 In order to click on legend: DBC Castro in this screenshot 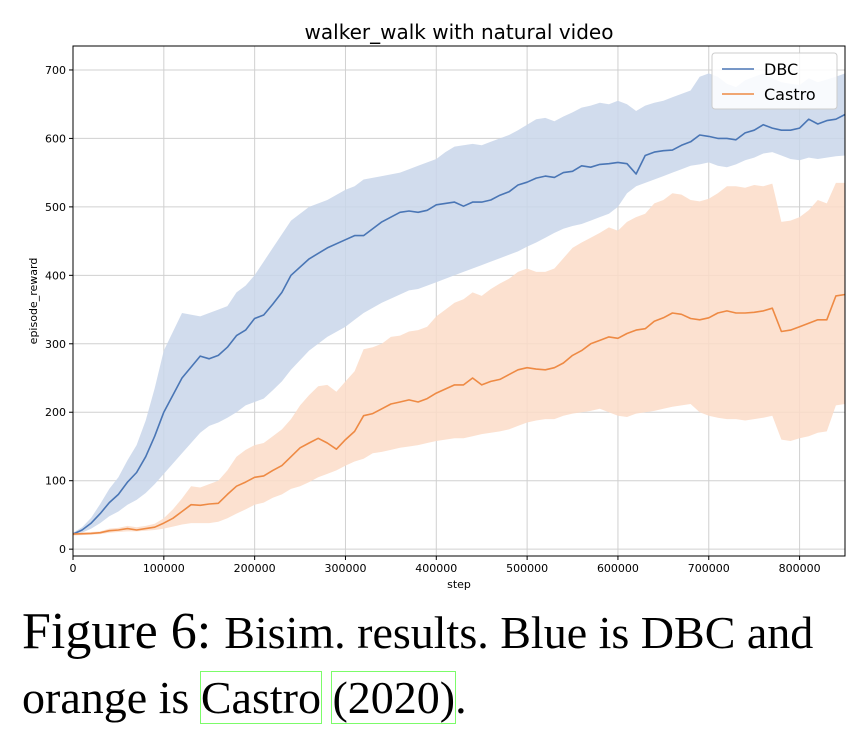, I will do `click(774, 81)`.